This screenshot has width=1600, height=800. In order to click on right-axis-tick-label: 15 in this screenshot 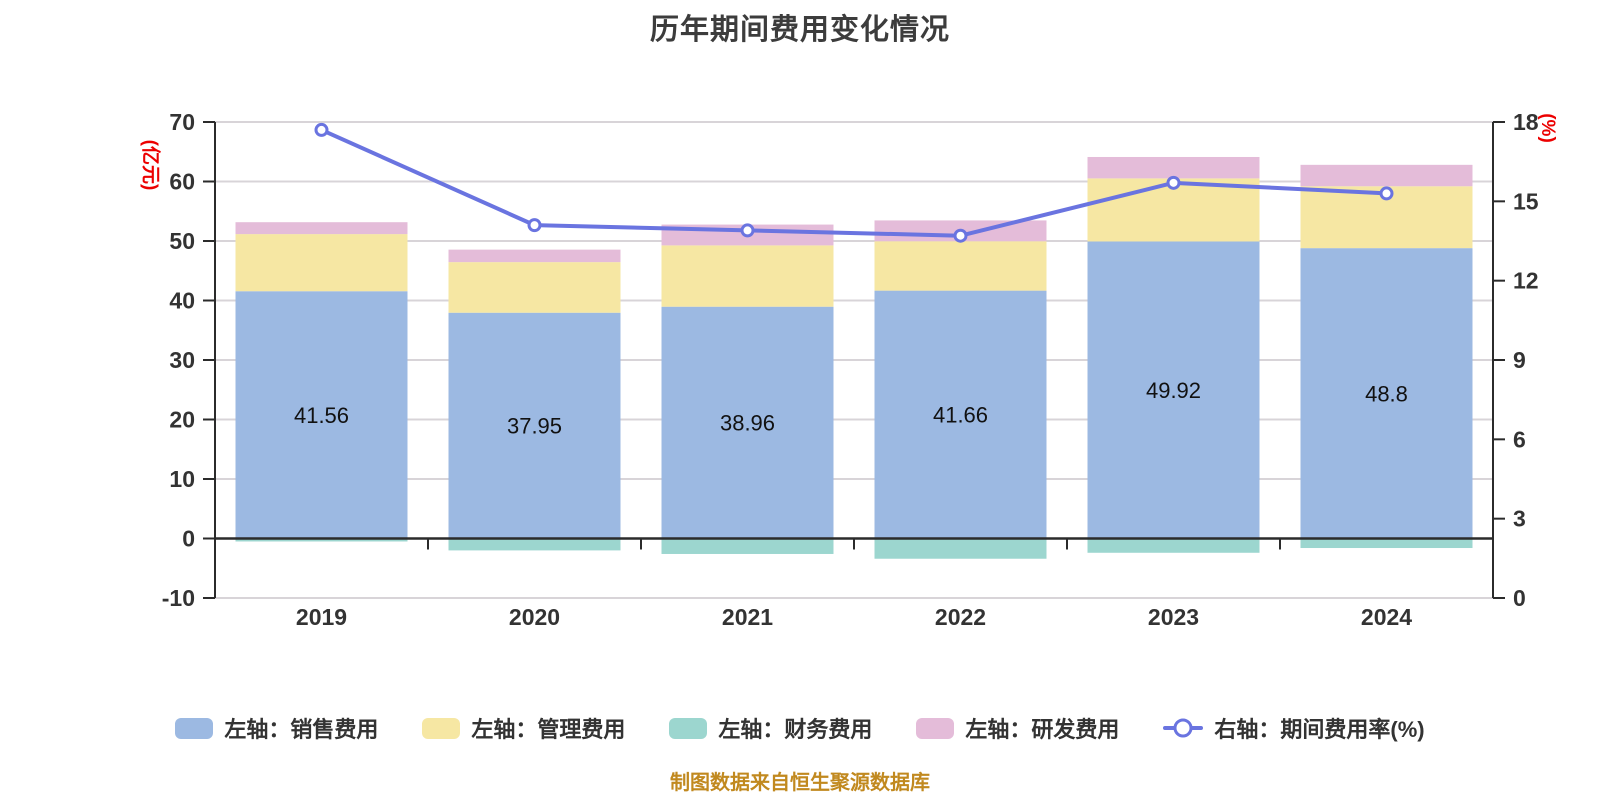, I will do `click(1526, 201)`.